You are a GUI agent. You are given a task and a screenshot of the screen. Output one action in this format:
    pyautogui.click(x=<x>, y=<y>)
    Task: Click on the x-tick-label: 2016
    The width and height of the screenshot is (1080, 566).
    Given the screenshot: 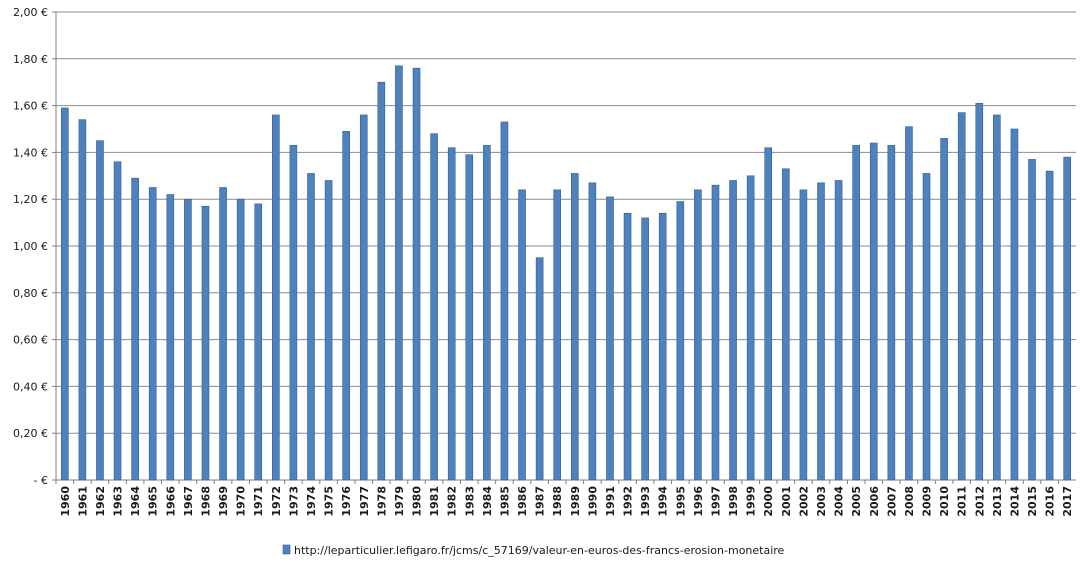 What is the action you would take?
    pyautogui.click(x=1050, y=501)
    